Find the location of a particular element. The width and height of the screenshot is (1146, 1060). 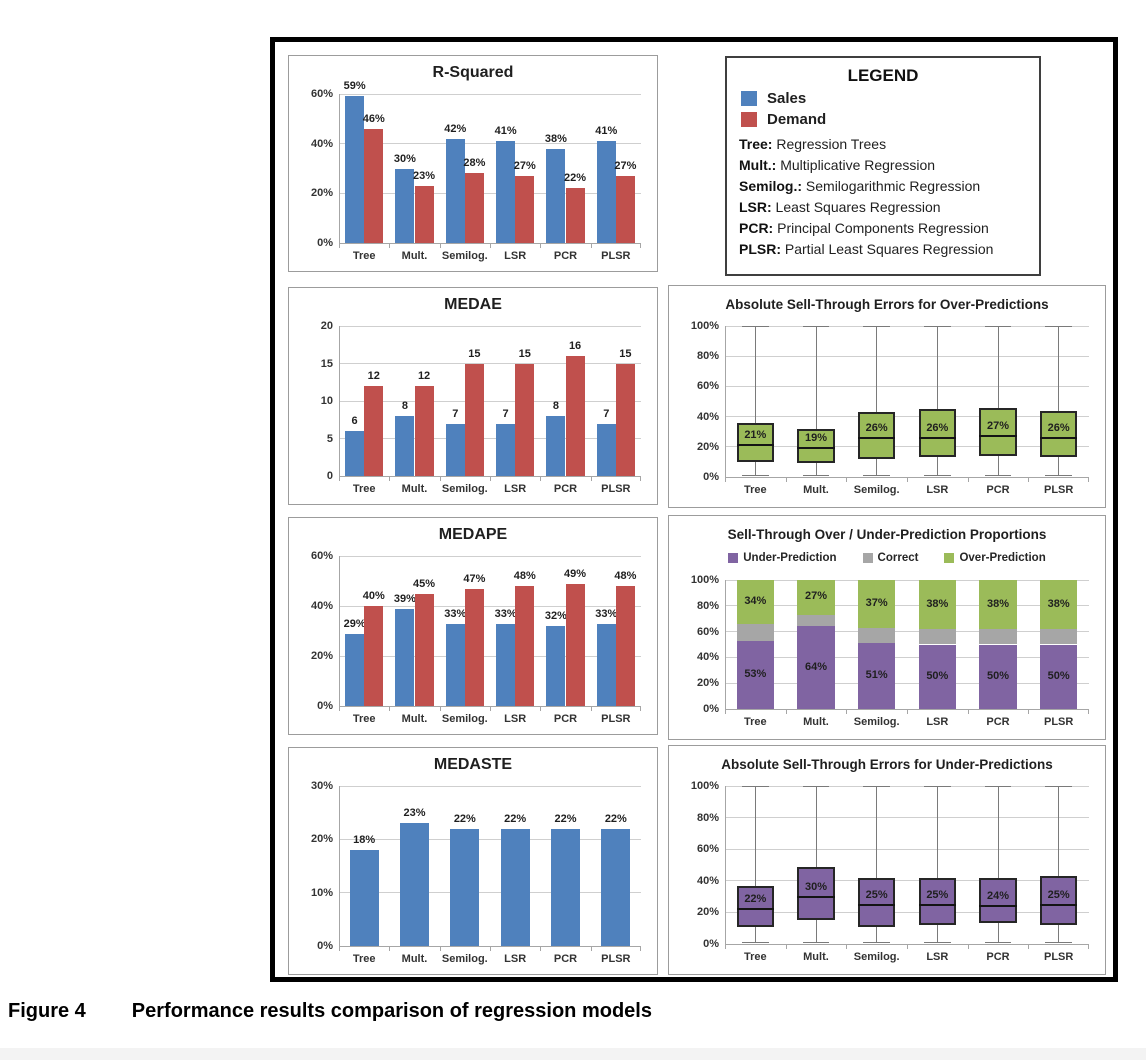

segment-value-label: 27% is located at coordinates (816, 596).